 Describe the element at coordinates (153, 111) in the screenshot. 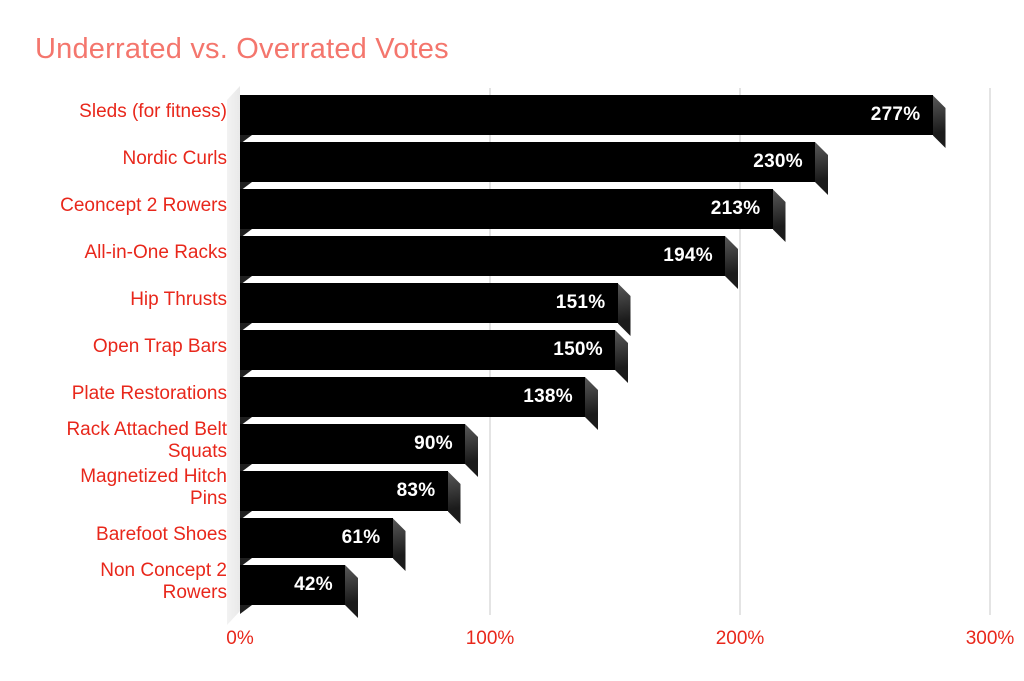

I see `category-label: Sleds (for fitness)` at that location.